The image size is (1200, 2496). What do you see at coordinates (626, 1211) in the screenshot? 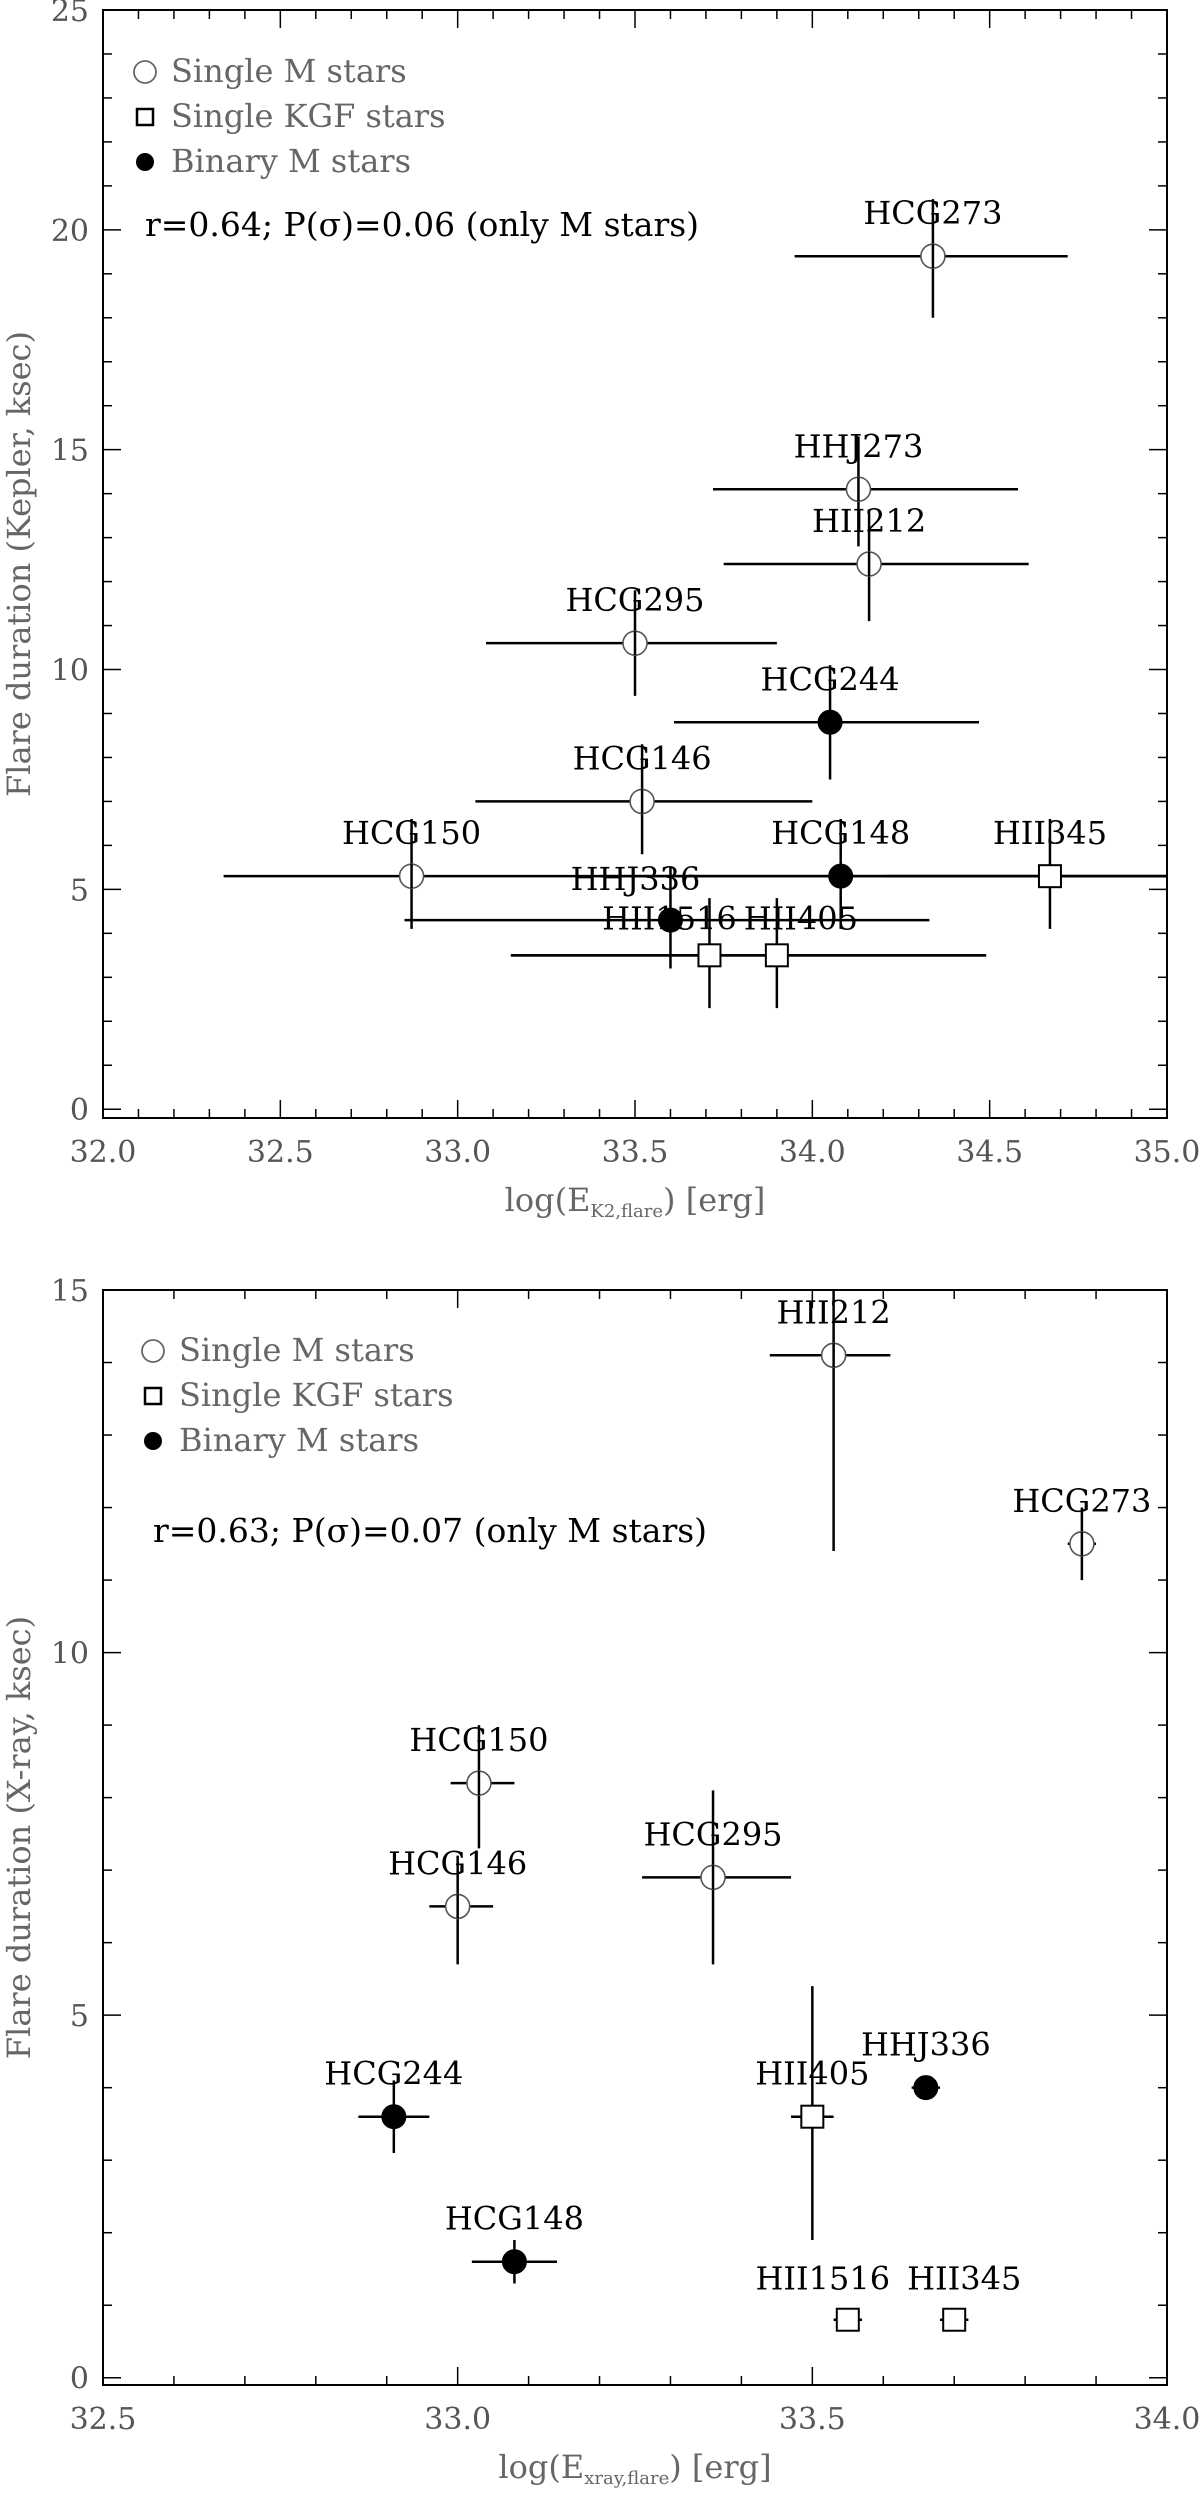
I see `x-axis-title-subscript: K2,flare` at bounding box center [626, 1211].